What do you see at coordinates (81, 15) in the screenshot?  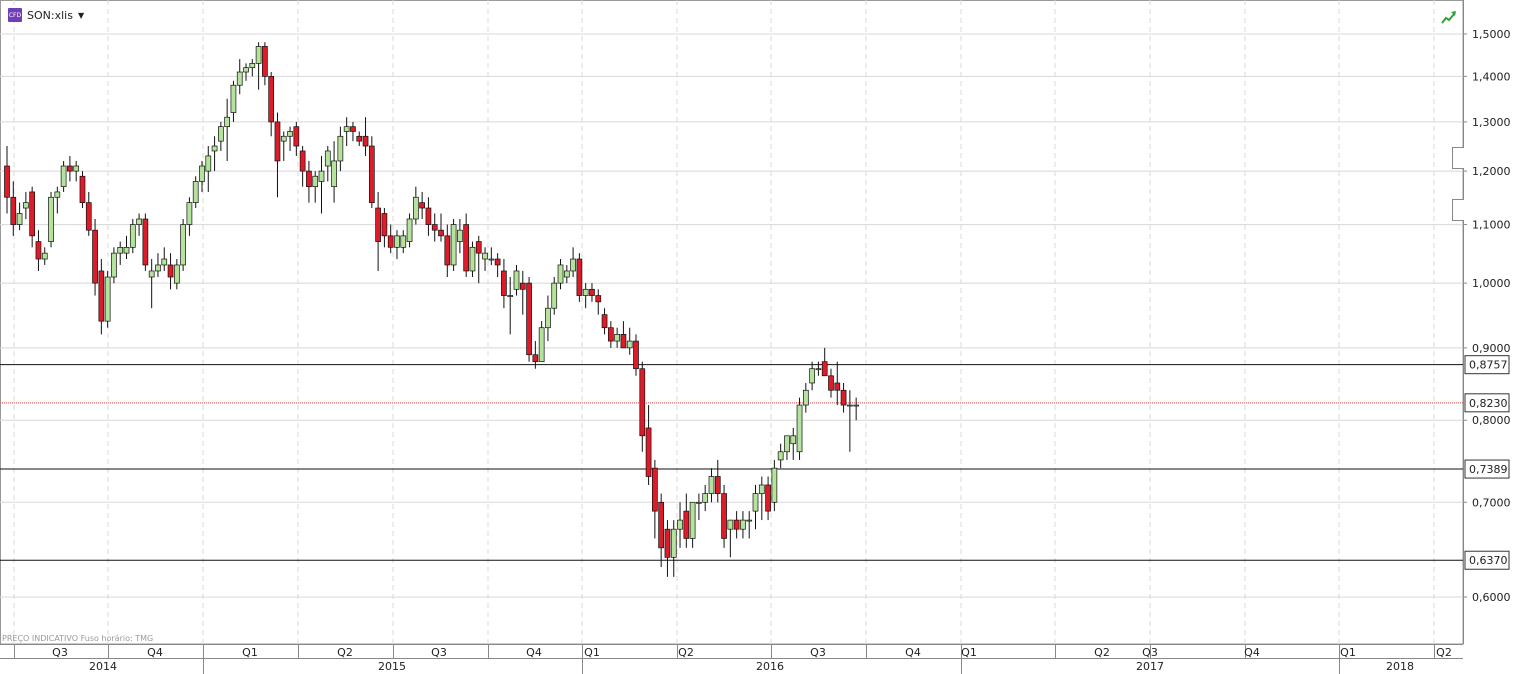 I see `chevron-down-icon: ▼` at bounding box center [81, 15].